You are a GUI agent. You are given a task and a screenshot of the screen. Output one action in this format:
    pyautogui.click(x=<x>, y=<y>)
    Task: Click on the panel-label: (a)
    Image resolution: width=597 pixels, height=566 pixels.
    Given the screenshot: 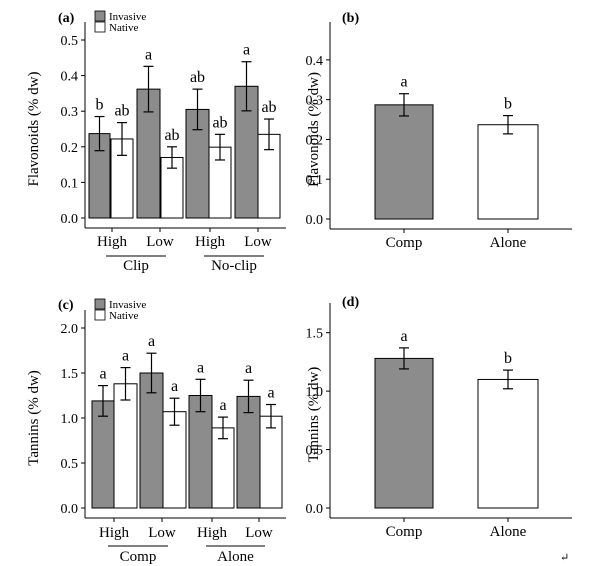 What is the action you would take?
    pyautogui.click(x=66, y=18)
    